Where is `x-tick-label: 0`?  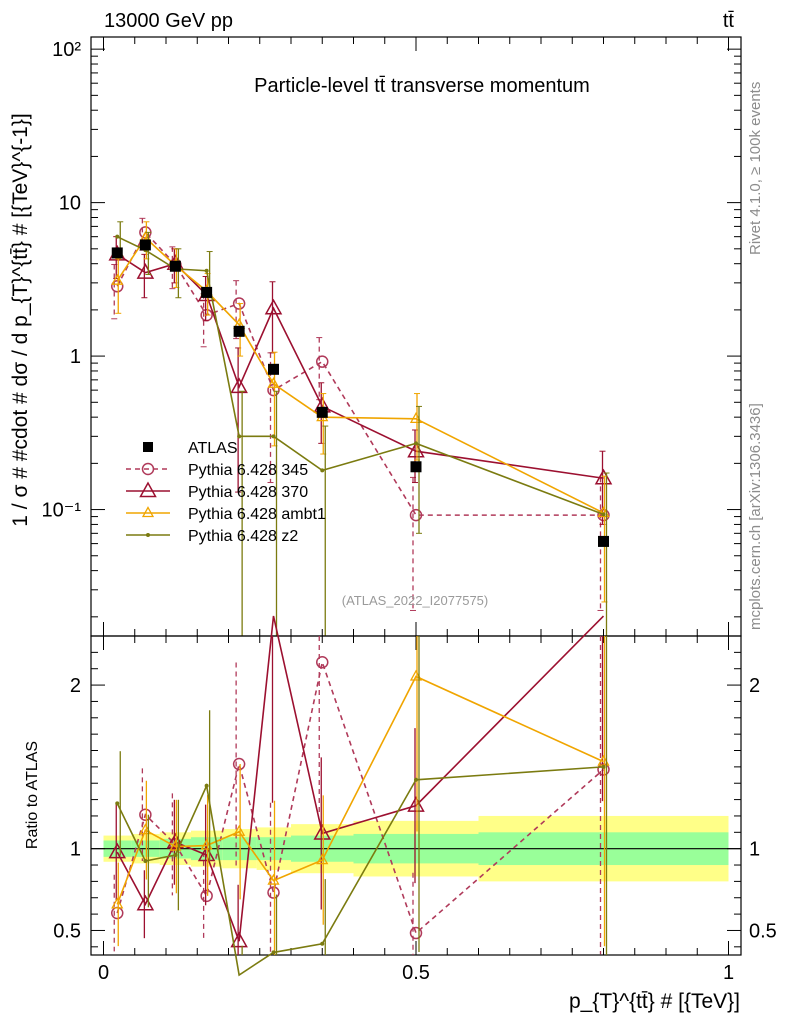 x-tick-label: 0 is located at coordinates (103, 973).